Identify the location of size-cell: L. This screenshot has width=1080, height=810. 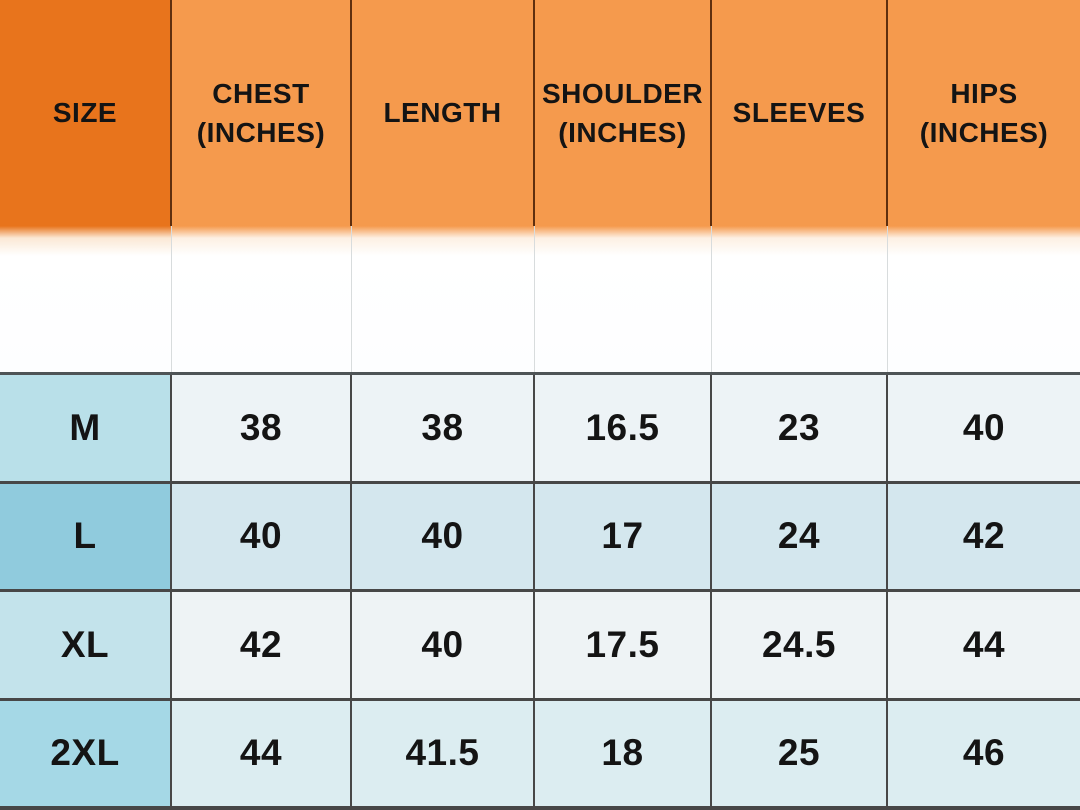
(86, 536).